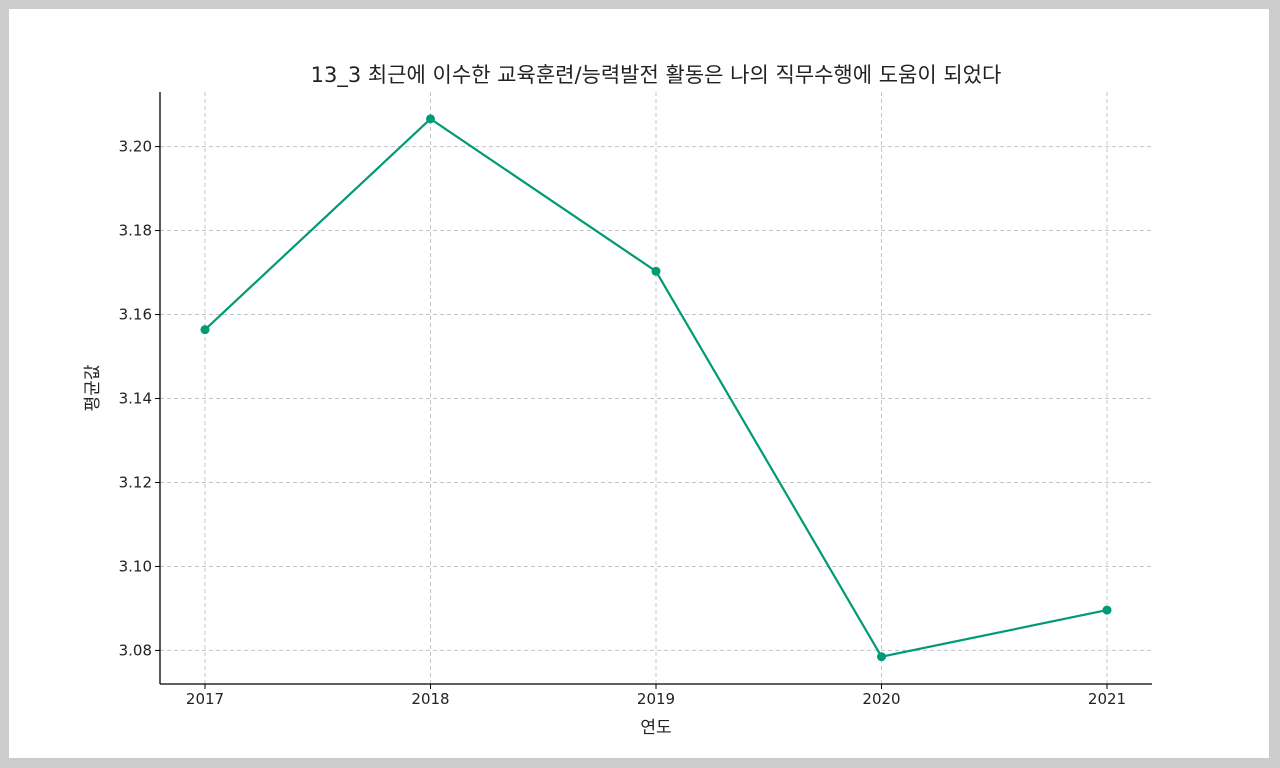 The width and height of the screenshot is (1280, 768). I want to click on x-axis-label: 연도, so click(655, 728).